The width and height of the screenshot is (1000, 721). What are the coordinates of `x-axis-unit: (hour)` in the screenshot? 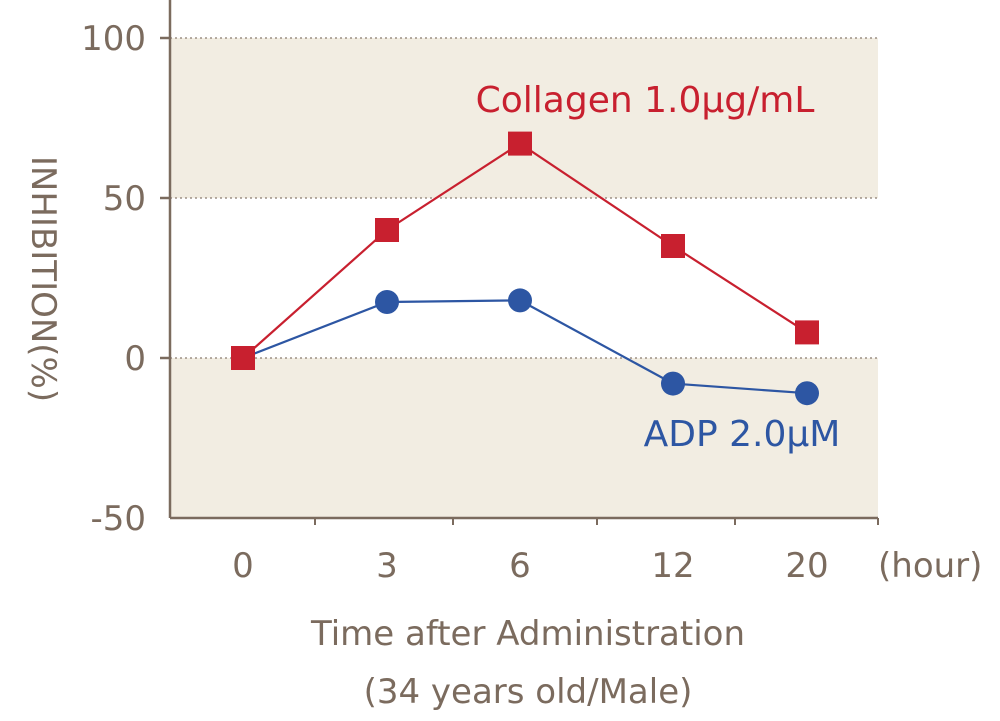 It's located at (930, 566).